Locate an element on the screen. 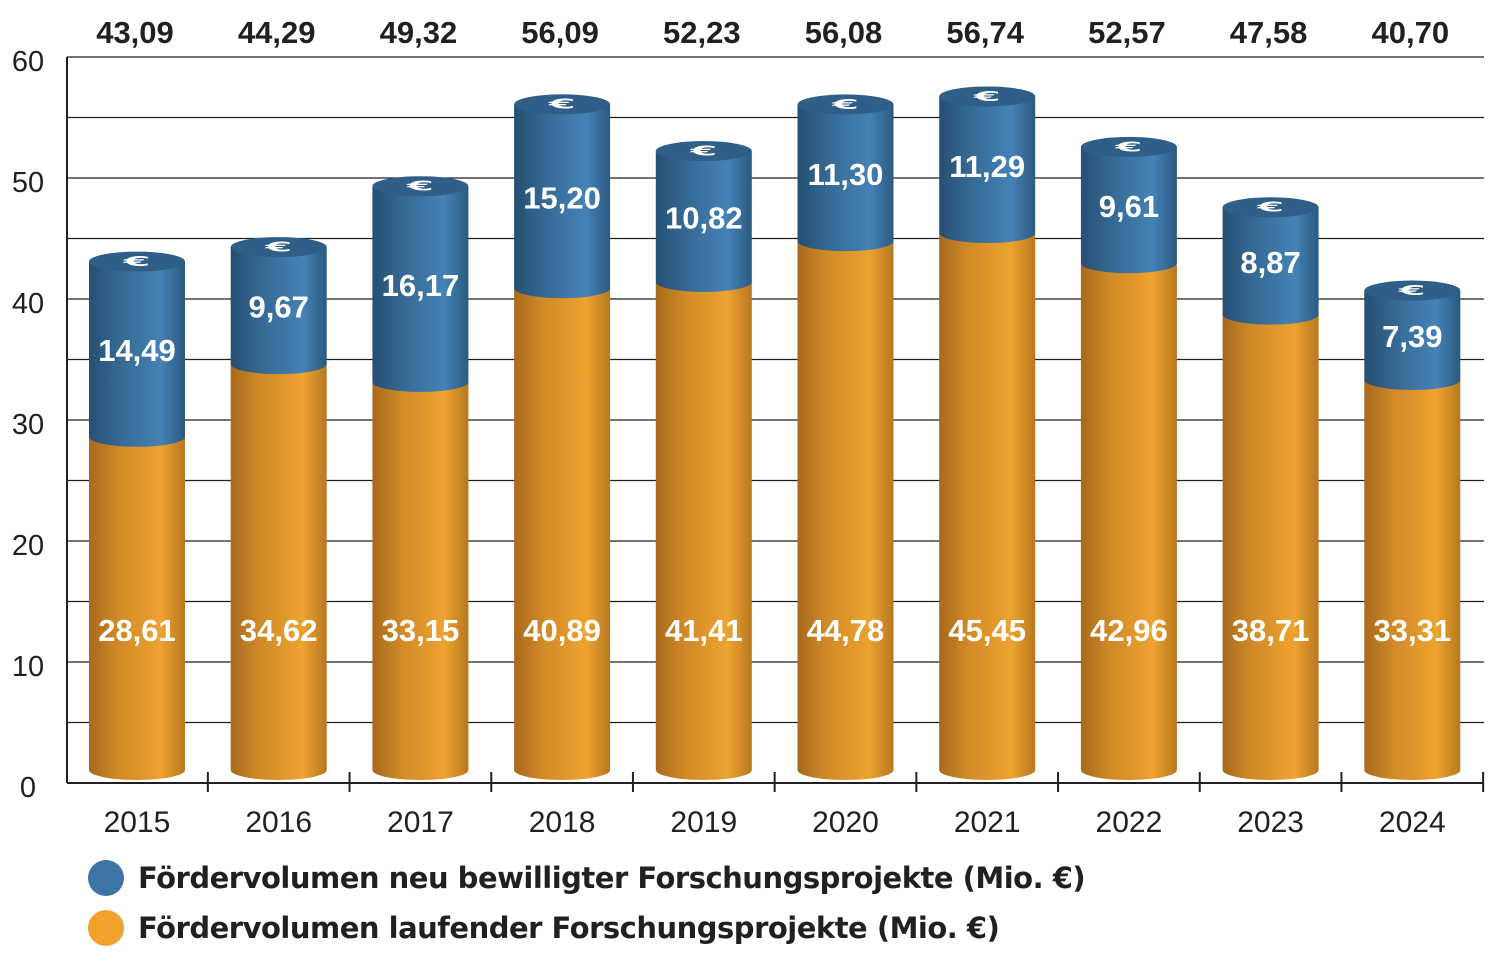  data-label-new: 16,17 is located at coordinates (421, 285).